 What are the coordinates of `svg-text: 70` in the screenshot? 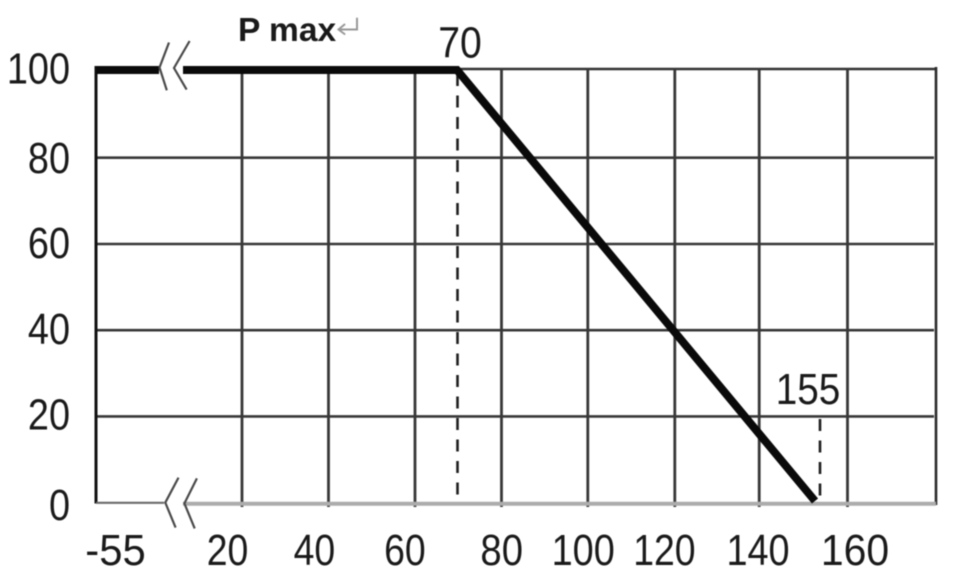 It's located at (460, 42).